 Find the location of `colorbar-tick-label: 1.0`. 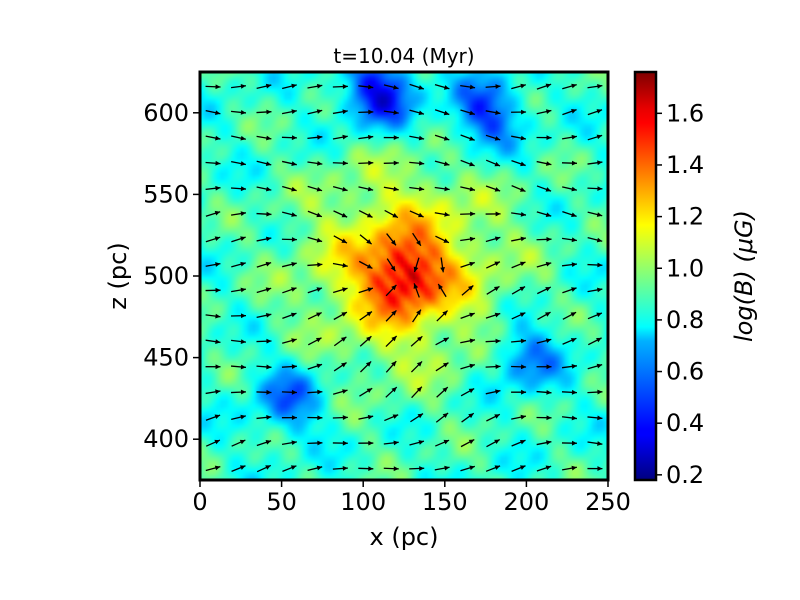

colorbar-tick-label: 1.0 is located at coordinates (685, 268).